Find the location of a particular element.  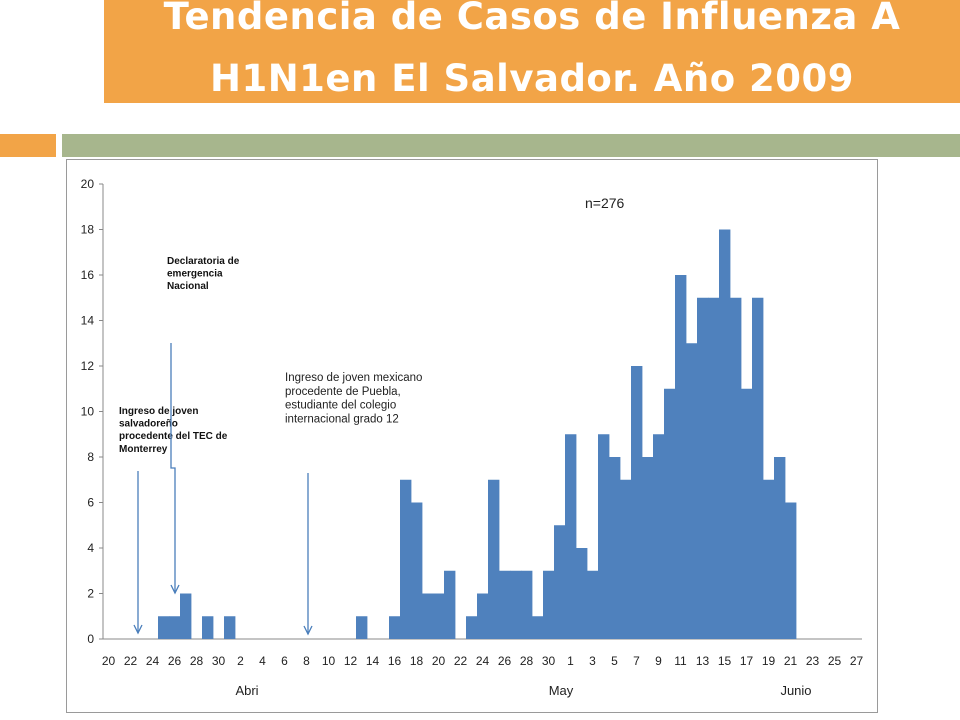

month-label: Abri is located at coordinates (246, 690).